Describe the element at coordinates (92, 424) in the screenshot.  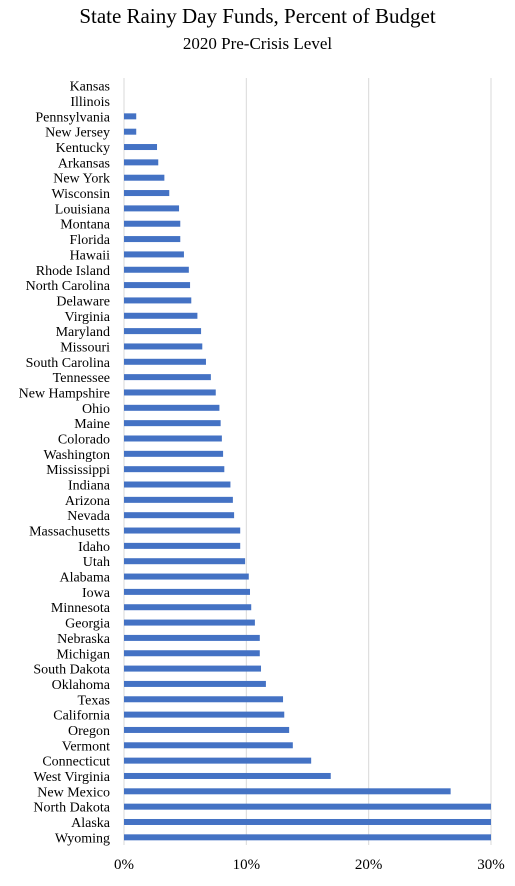
I see `category-label-maine: Maine` at that location.